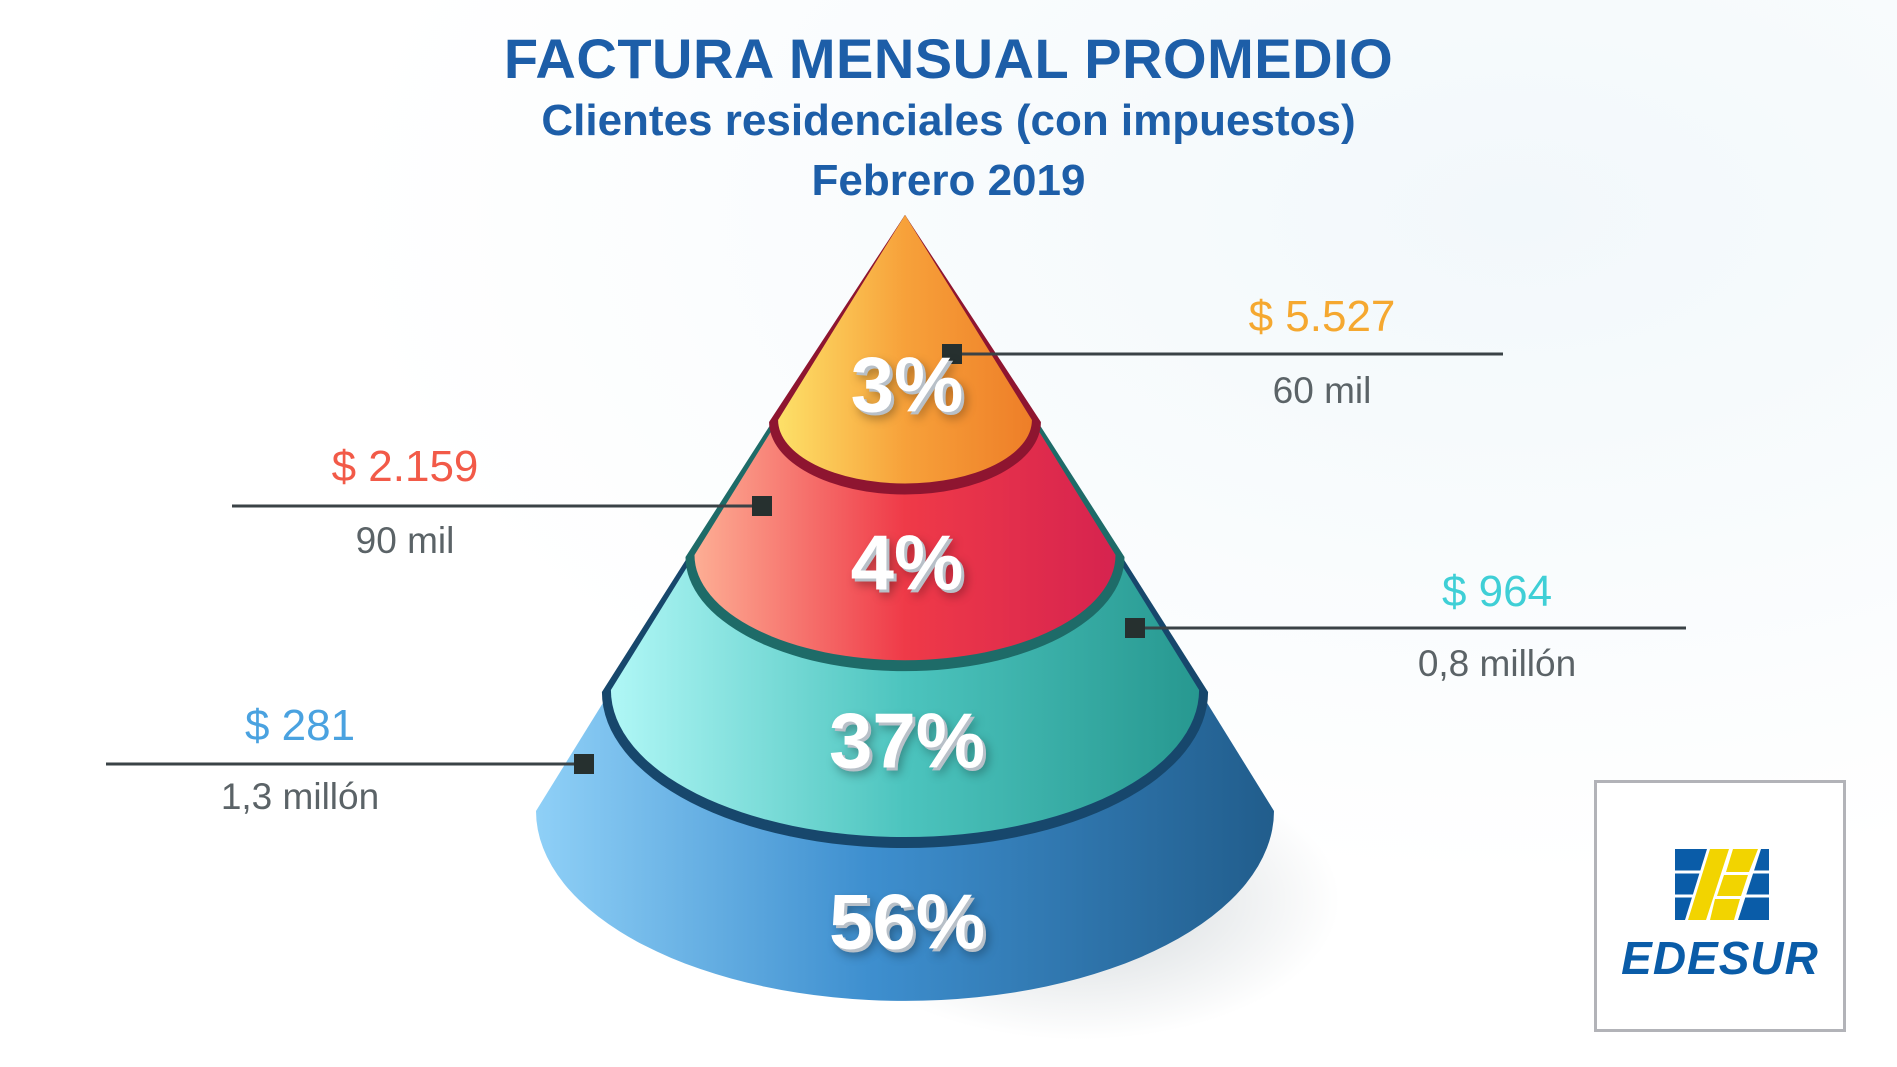 Image resolution: width=1897 pixels, height=1067 pixels. Describe the element at coordinates (948, 180) in the screenshot. I see `chart-period: Febrero 2019` at that location.